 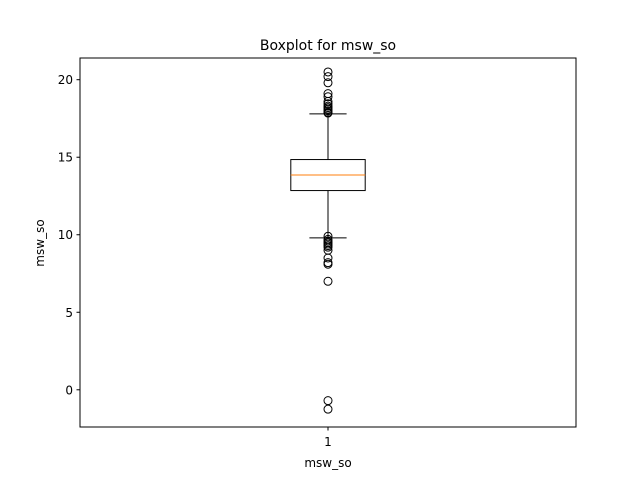 What do you see at coordinates (65, 158) in the screenshot?
I see `y-tick-label: 15` at bounding box center [65, 158].